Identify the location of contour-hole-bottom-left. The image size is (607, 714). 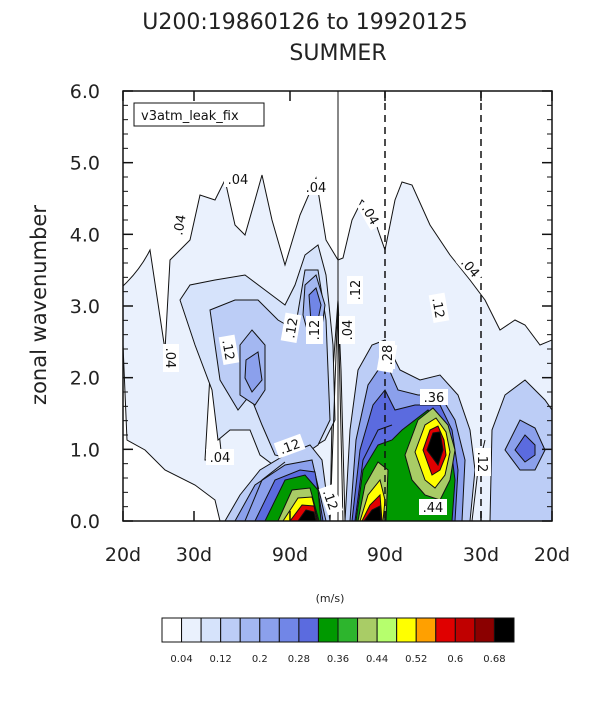
(172, 432).